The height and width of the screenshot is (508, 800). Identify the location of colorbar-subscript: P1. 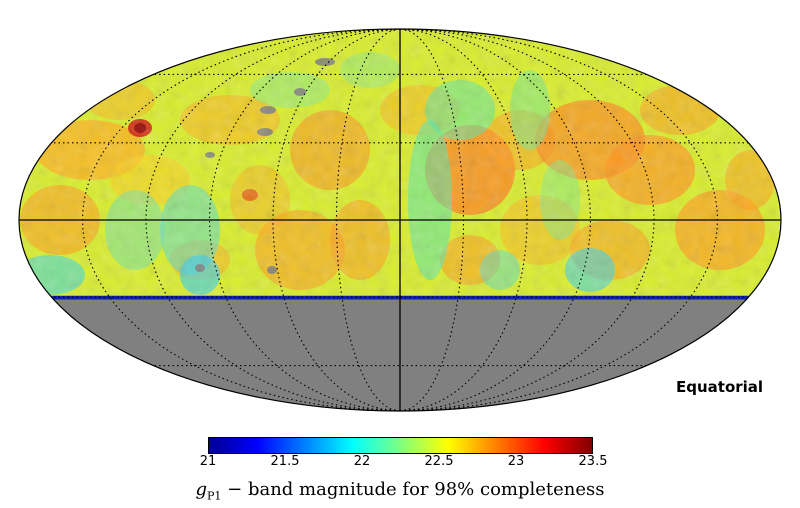
(214, 496).